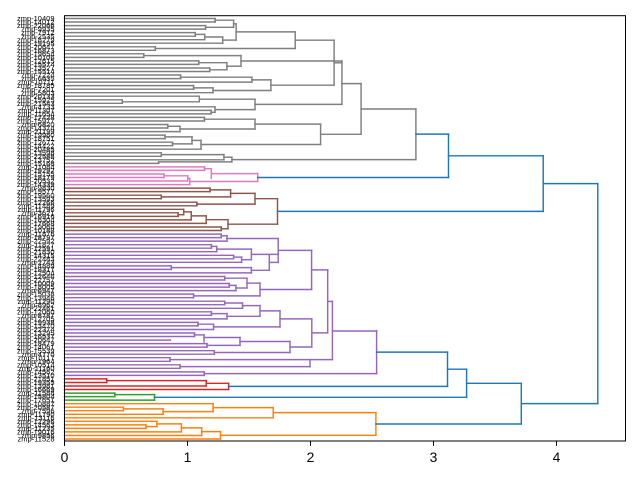  Describe the element at coordinates (36, 68) in the screenshot. I see `svg-text: zmp-13527` at that location.